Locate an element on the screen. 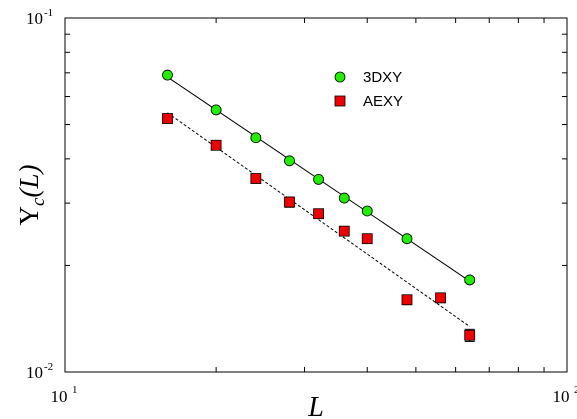 The height and width of the screenshot is (419, 577). x-tick-label-exponent: 2 is located at coordinates (575, 390).